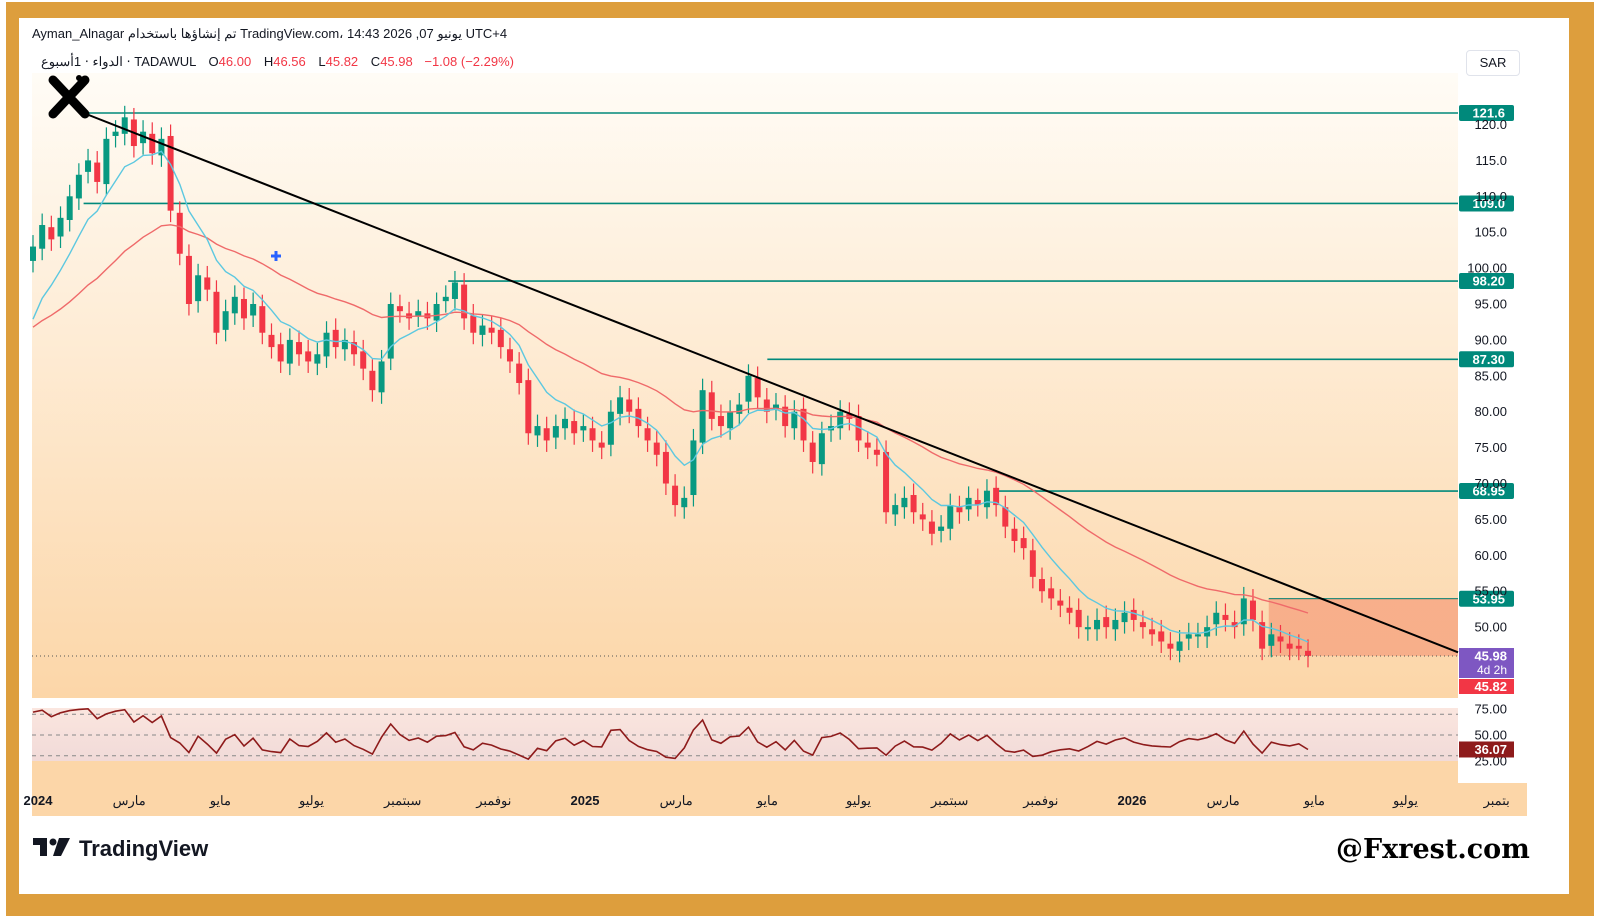 The width and height of the screenshot is (1600, 921). Describe the element at coordinates (235, 61) in the screenshot. I see `open-value: 46.00` at that location.